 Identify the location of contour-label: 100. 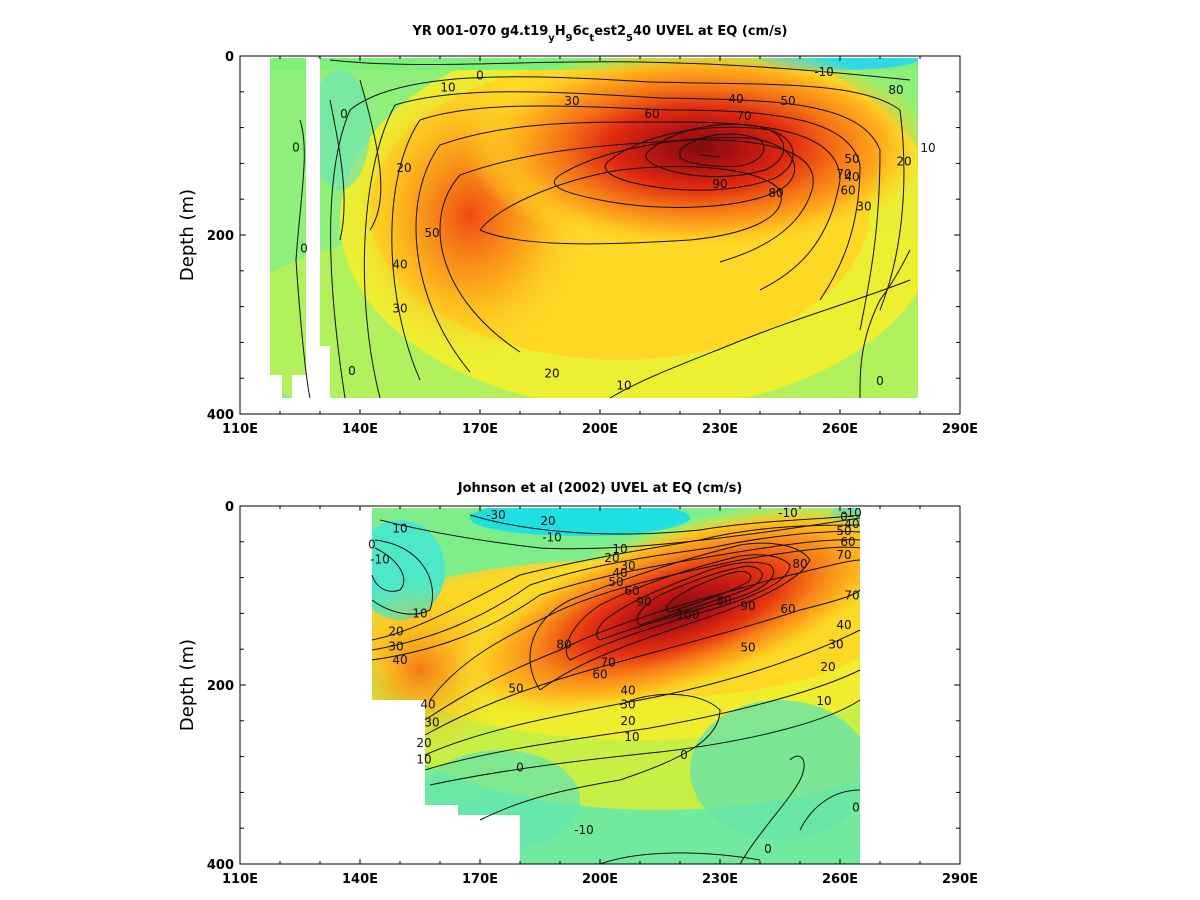
(688, 615).